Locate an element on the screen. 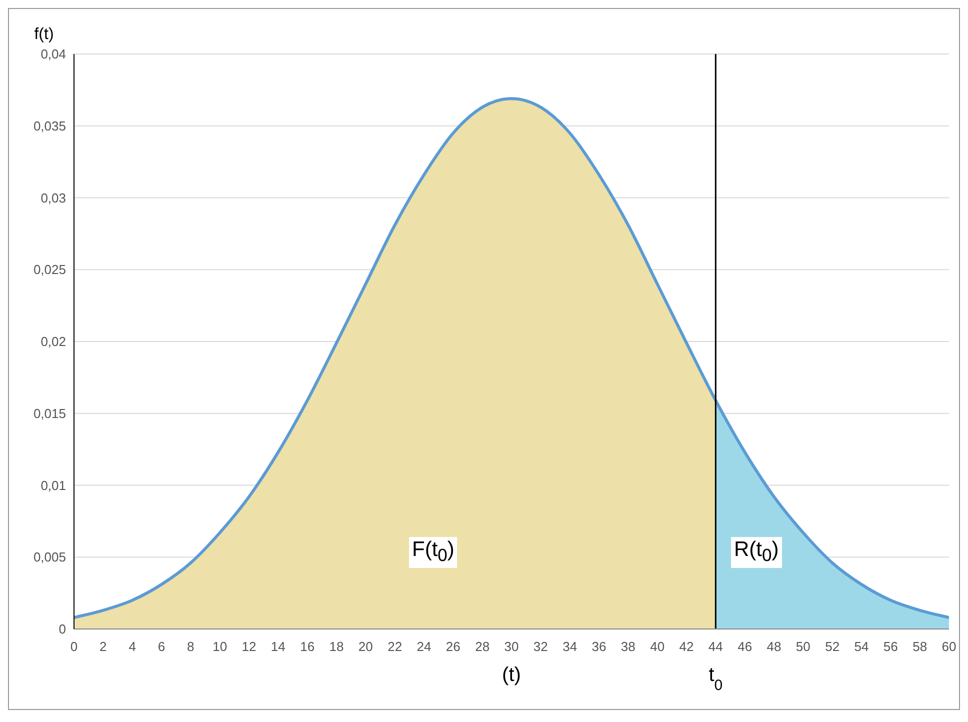 The height and width of the screenshot is (722, 968). x-tick-label: 30 is located at coordinates (511, 646).